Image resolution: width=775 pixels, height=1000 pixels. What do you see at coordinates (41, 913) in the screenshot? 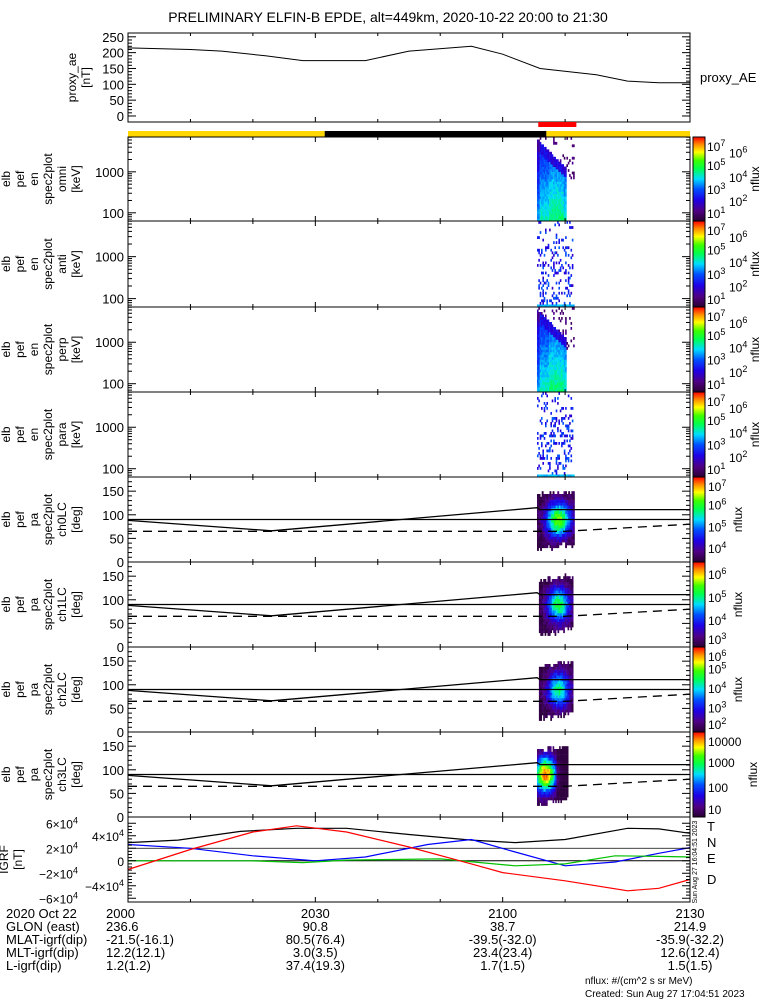
I see `ephemeris-row-label: 2020 Oct 22` at bounding box center [41, 913].